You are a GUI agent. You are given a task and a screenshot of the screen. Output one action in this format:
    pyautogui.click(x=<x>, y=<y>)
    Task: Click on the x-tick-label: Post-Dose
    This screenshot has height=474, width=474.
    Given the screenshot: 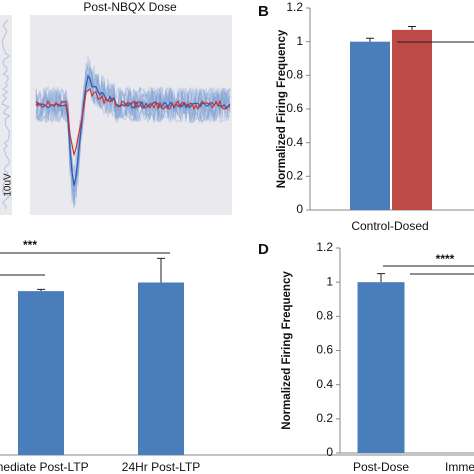 What is the action you would take?
    pyautogui.click(x=381, y=467)
    